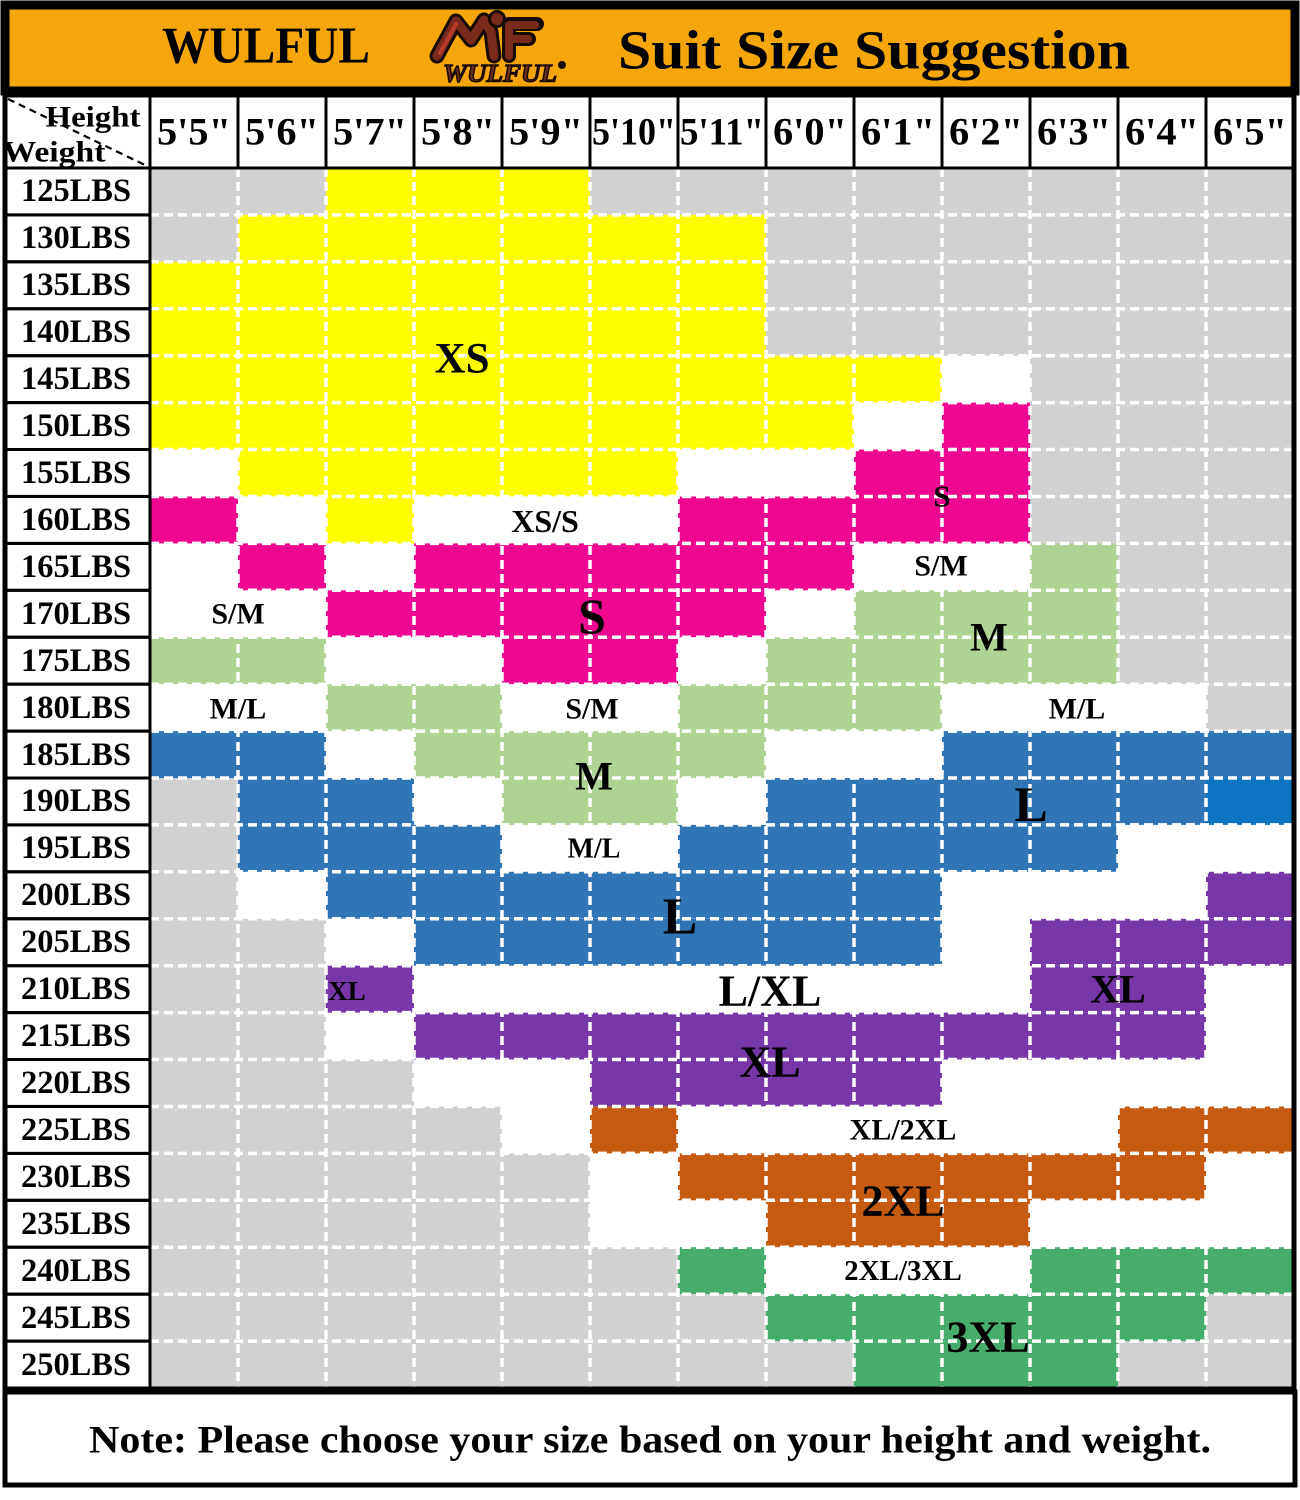 This screenshot has height=1500, width=1300. What do you see at coordinates (1074, 132) in the screenshot?
I see `svg-text: 6'3"` at bounding box center [1074, 132].